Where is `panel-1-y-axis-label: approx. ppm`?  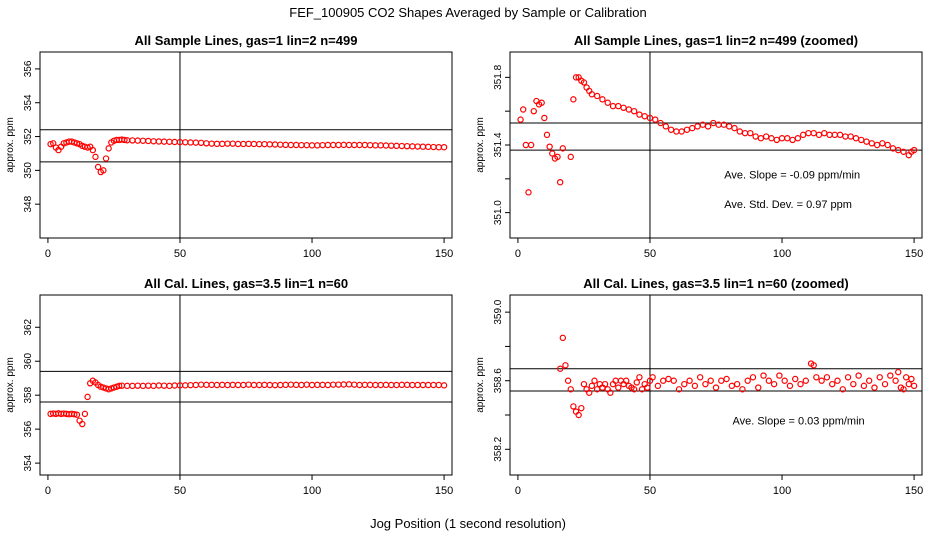 panel-1-y-axis-label: approx. ppm is located at coordinates (10, 145).